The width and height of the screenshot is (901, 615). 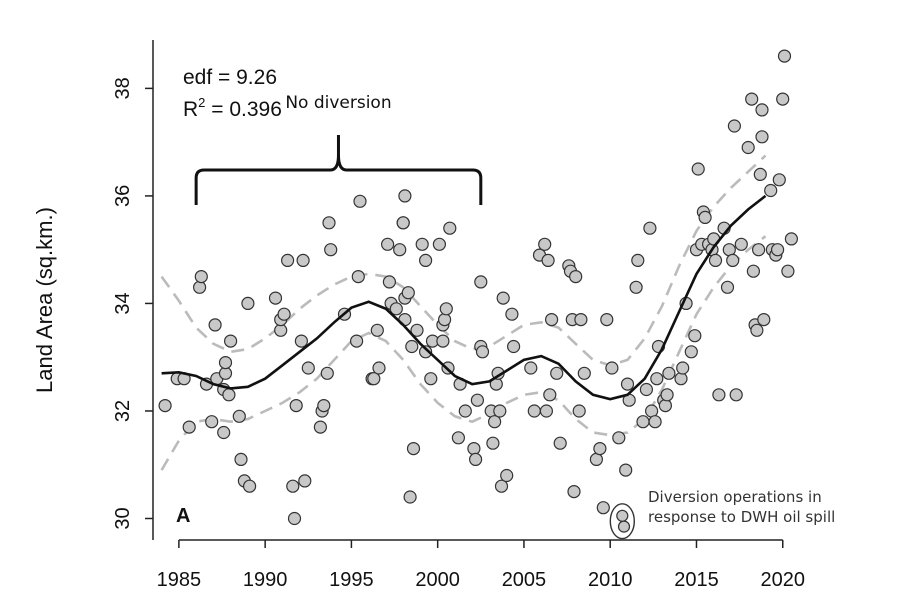 What do you see at coordinates (351, 580) in the screenshot?
I see `x-tick-label: 1995` at bounding box center [351, 580].